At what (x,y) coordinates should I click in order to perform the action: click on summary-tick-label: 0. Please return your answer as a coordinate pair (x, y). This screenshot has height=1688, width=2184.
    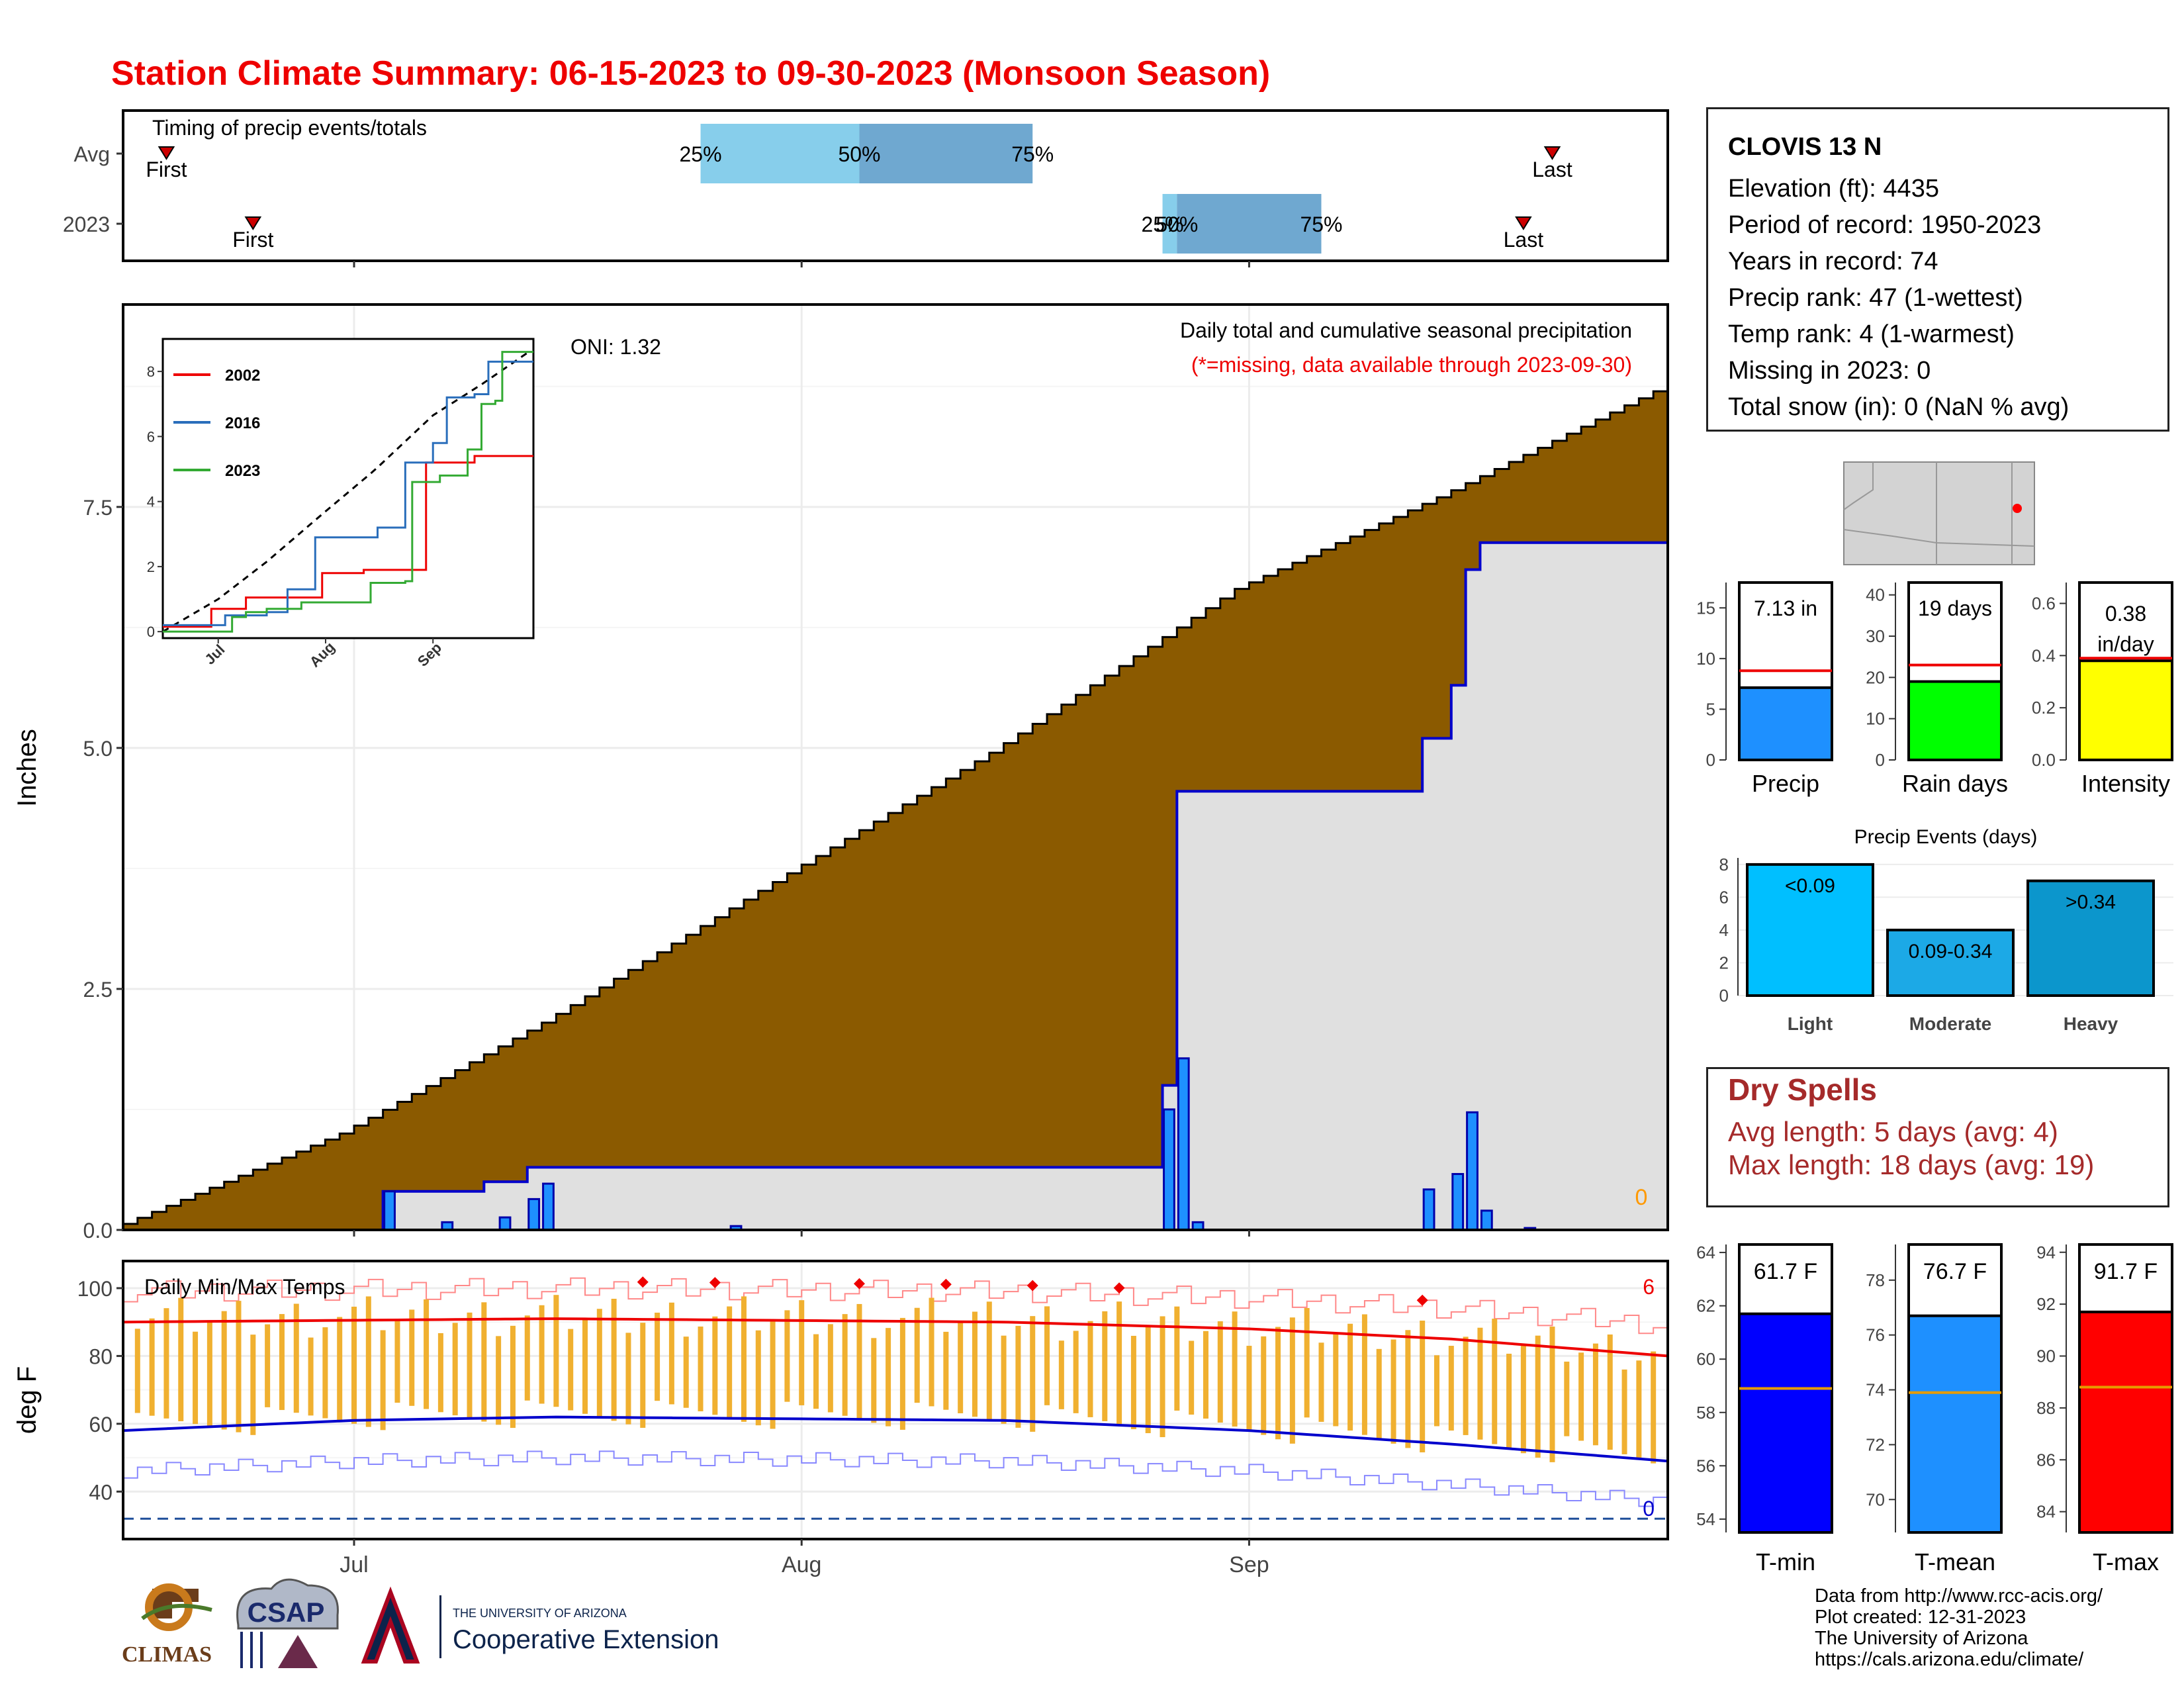
    Looking at the image, I should click on (1710, 760).